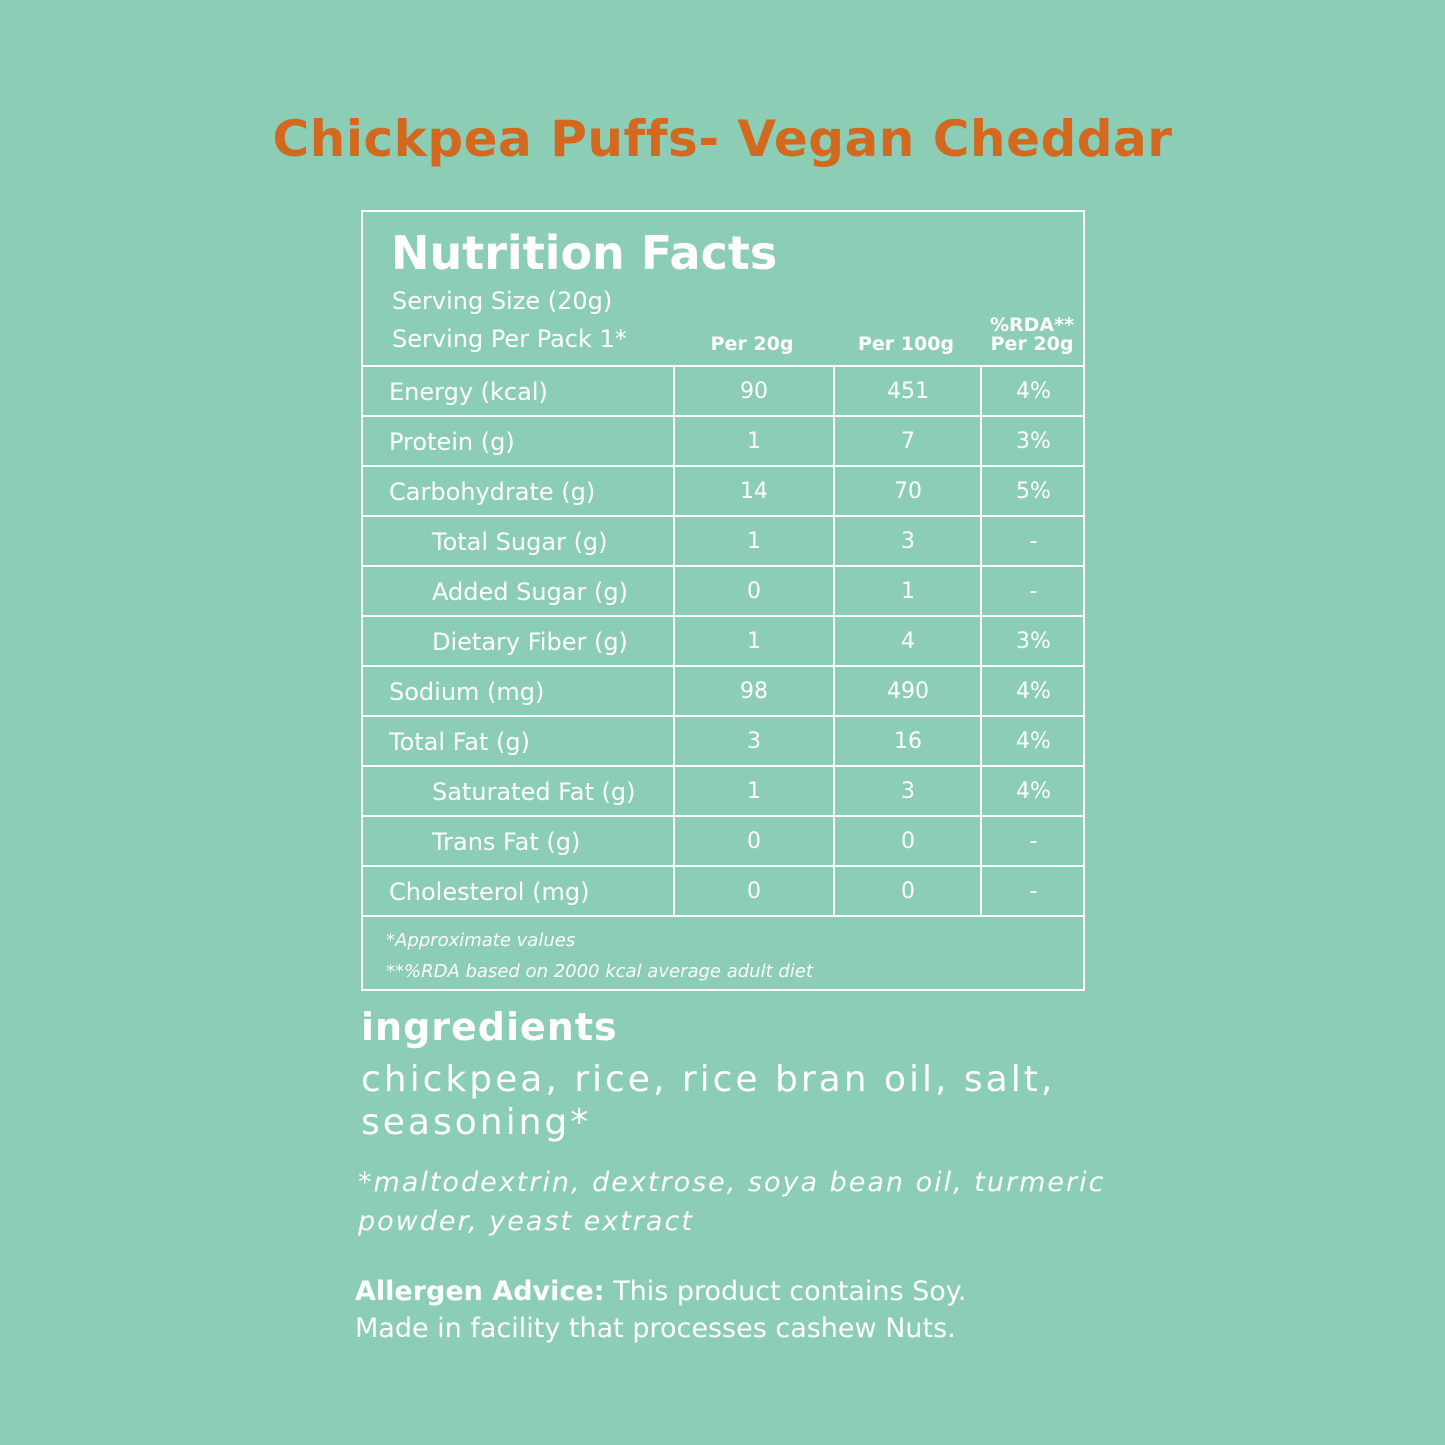 This screenshot has width=1445, height=1445. Describe the element at coordinates (752, 344) in the screenshot. I see `column-header-per-20g: Per 20g` at that location.